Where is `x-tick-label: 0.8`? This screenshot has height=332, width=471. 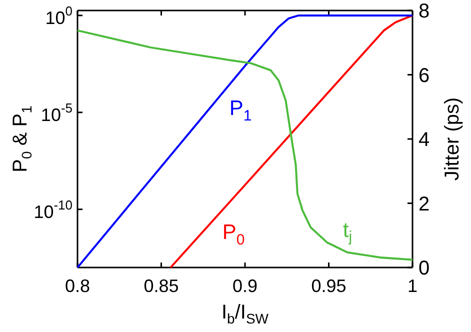 x-tick-label: 0.8 is located at coordinates (77, 286).